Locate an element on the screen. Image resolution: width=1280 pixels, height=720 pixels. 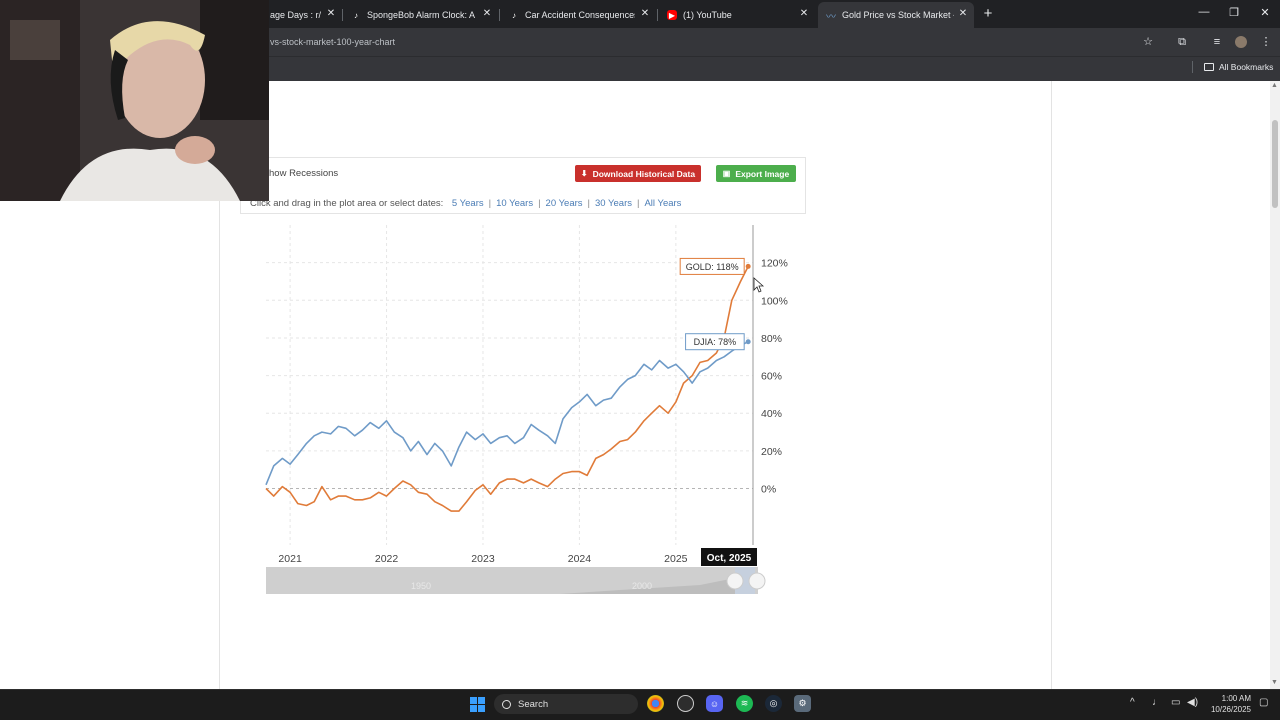
tab-car-accident: ♪ Car Accident Consequences: Wi ✕ is located at coordinates (580, 15).